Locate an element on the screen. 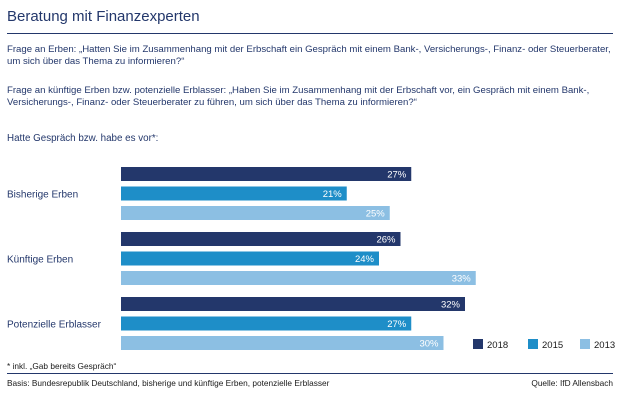 The image size is (620, 413). footer-divider is located at coordinates (310, 373).